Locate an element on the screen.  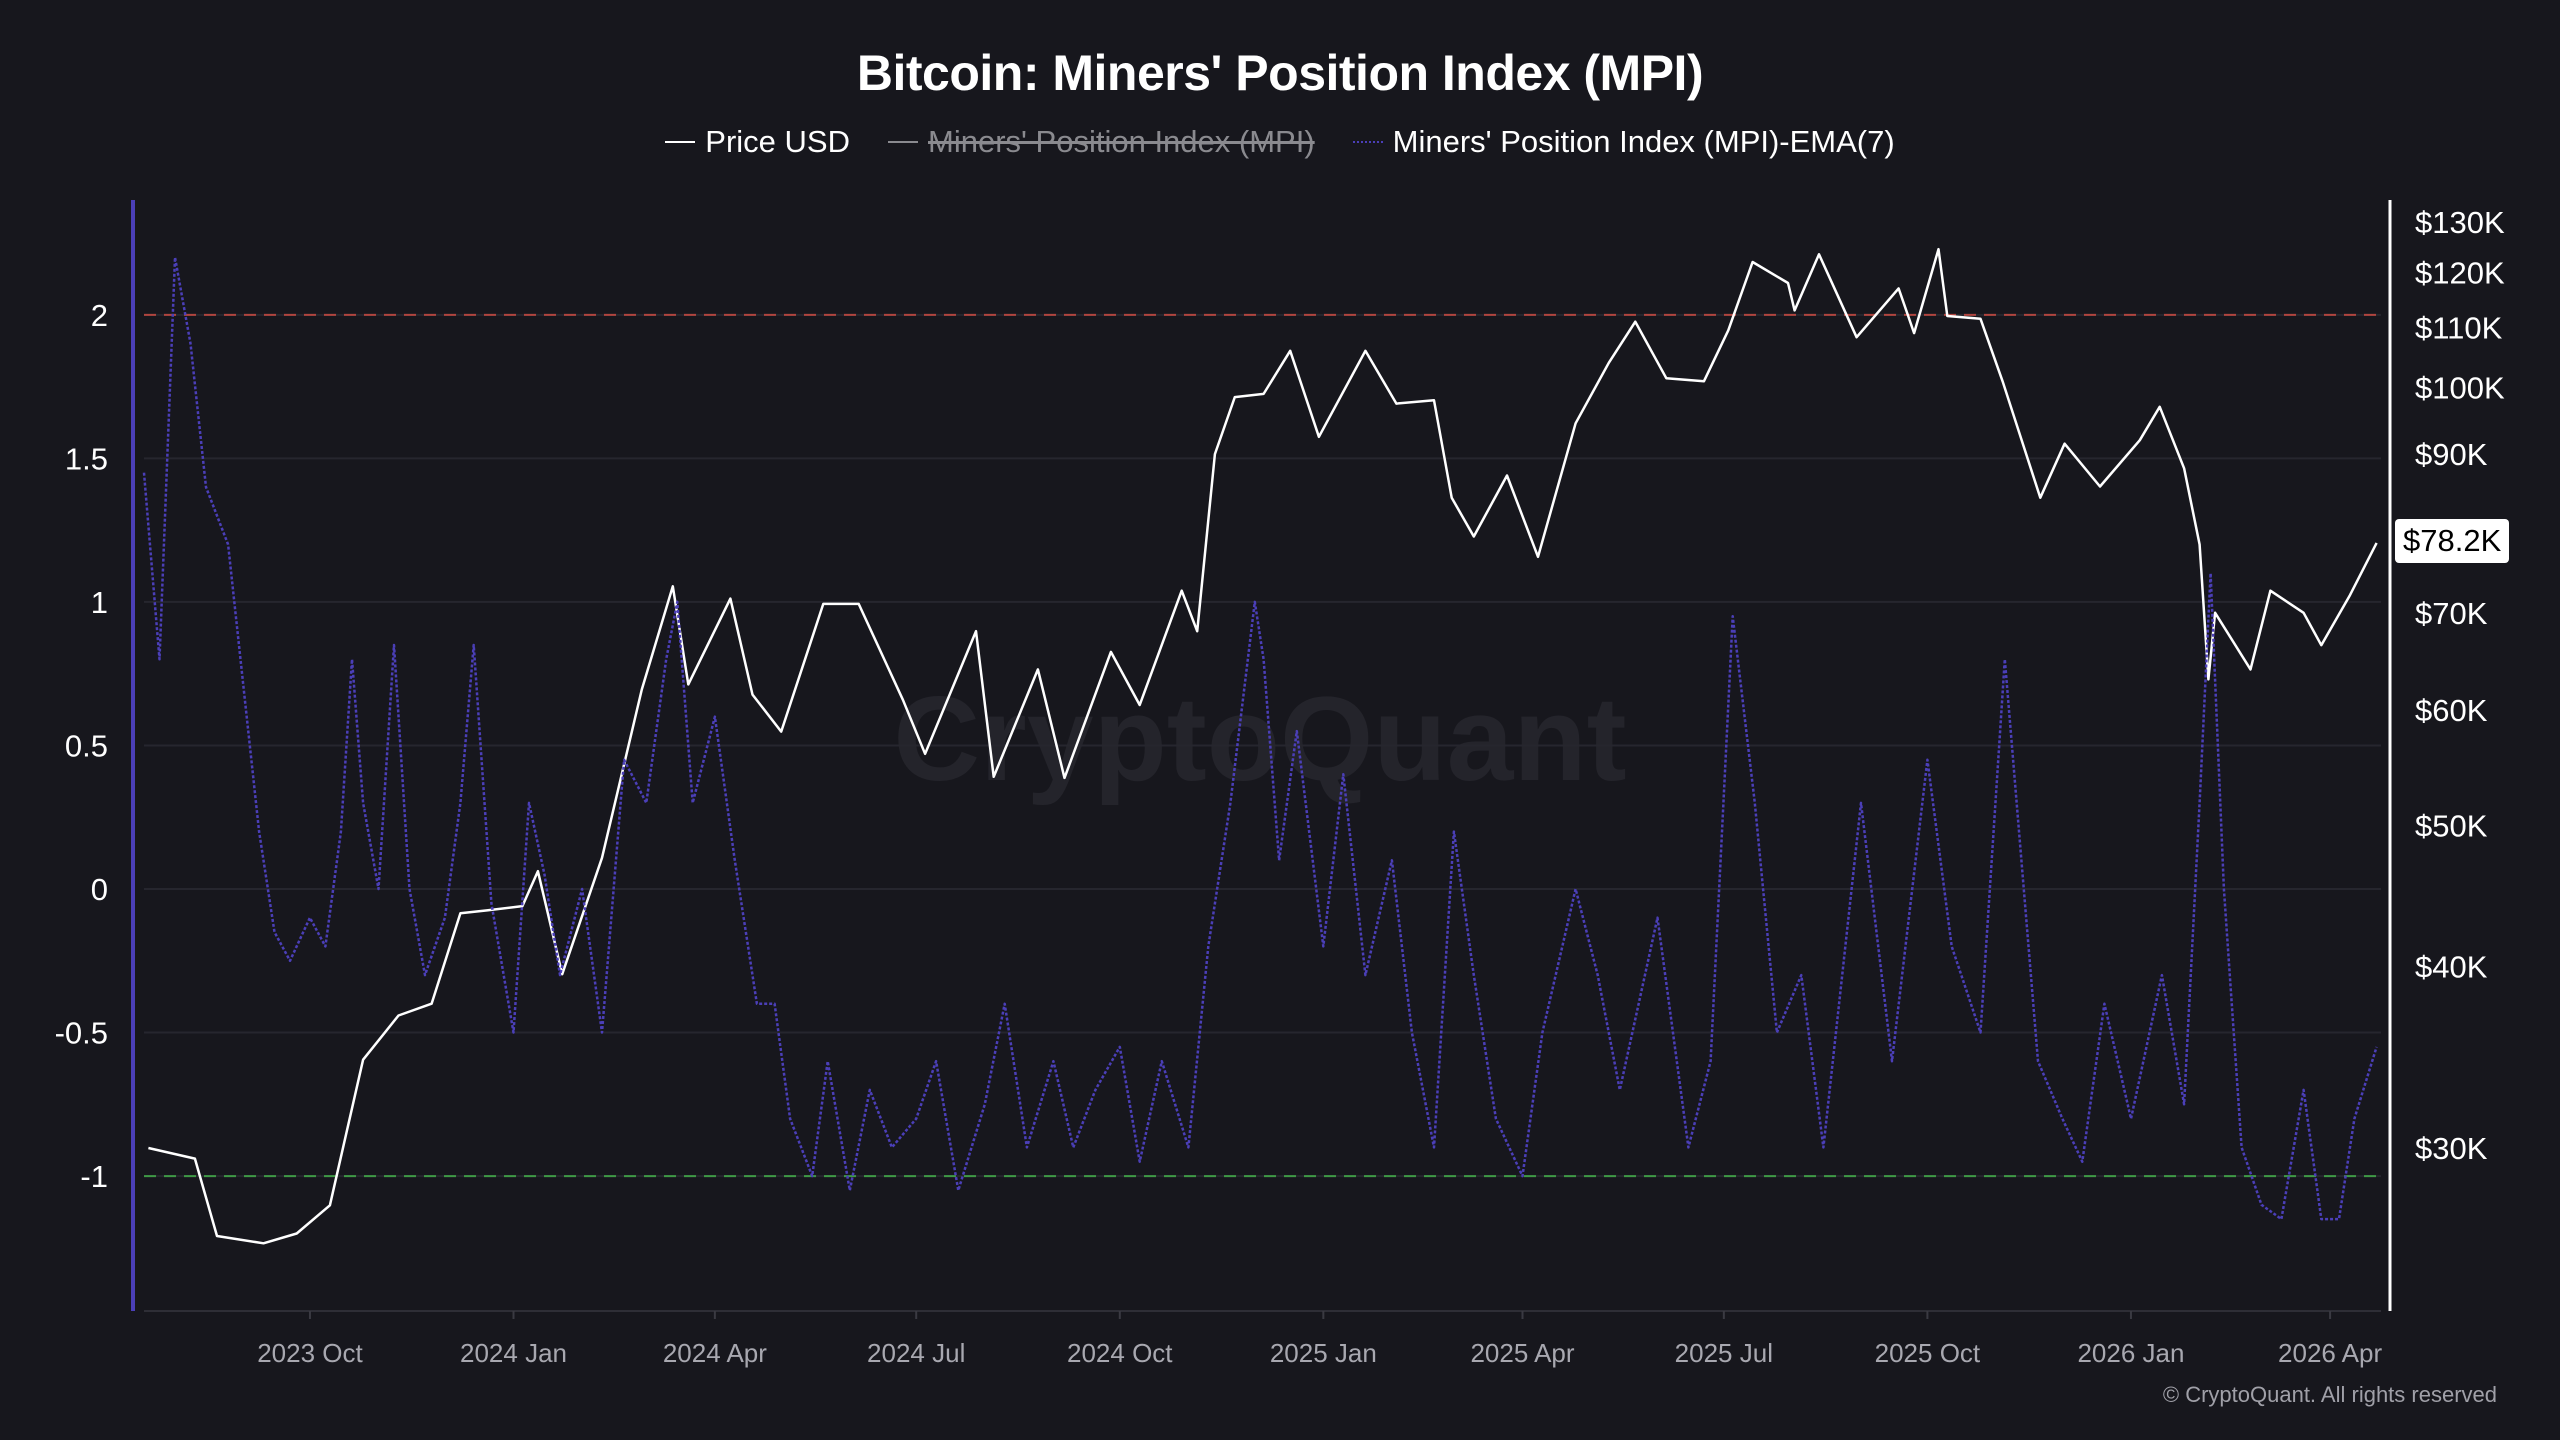
x-tick-label: 2026 Apr is located at coordinates (2330, 1353).